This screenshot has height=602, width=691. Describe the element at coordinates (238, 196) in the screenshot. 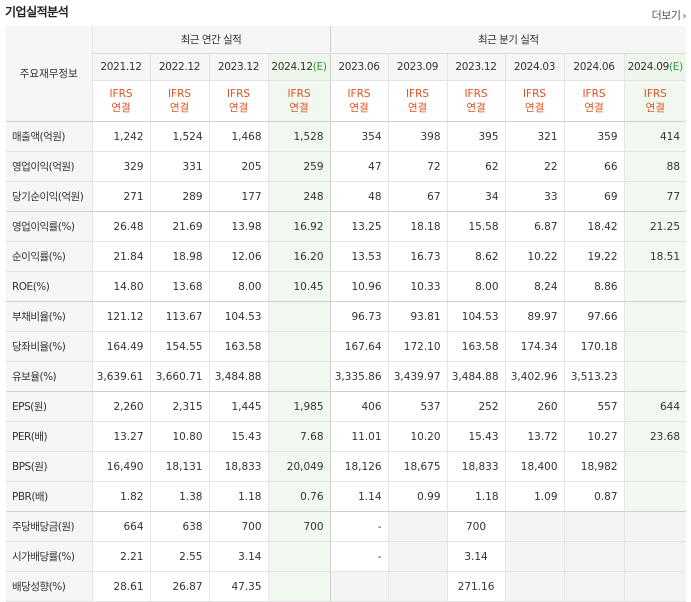

I see `table-cell: 177` at that location.